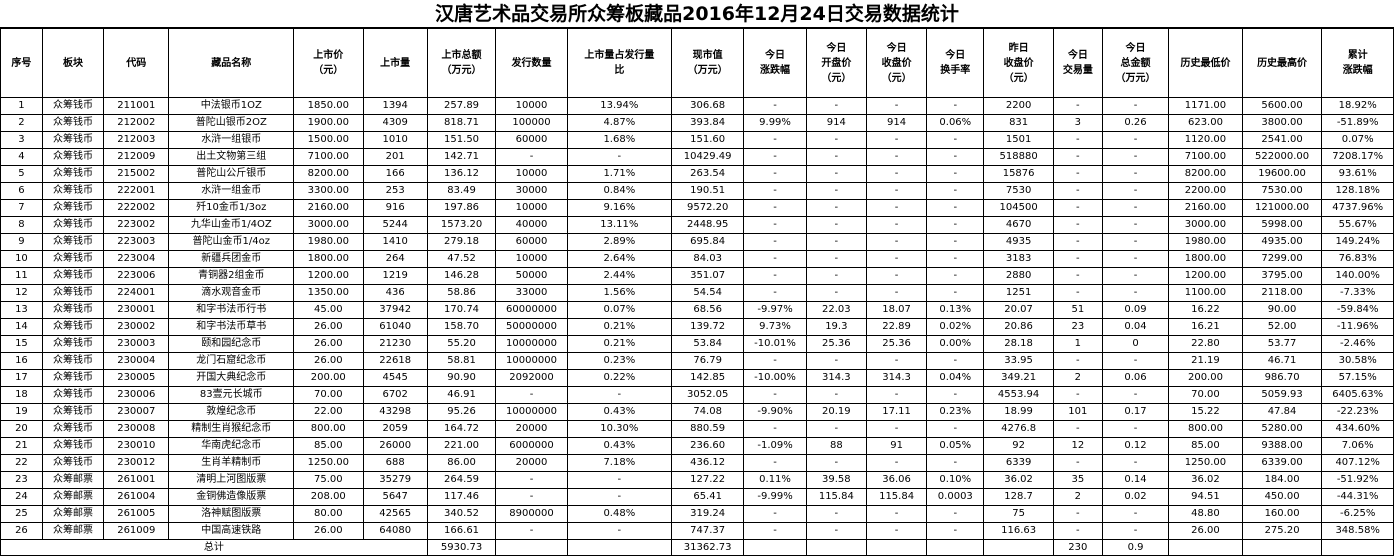  What do you see at coordinates (619, 123) in the screenshot?
I see `table-cell: 4.87%` at bounding box center [619, 123].